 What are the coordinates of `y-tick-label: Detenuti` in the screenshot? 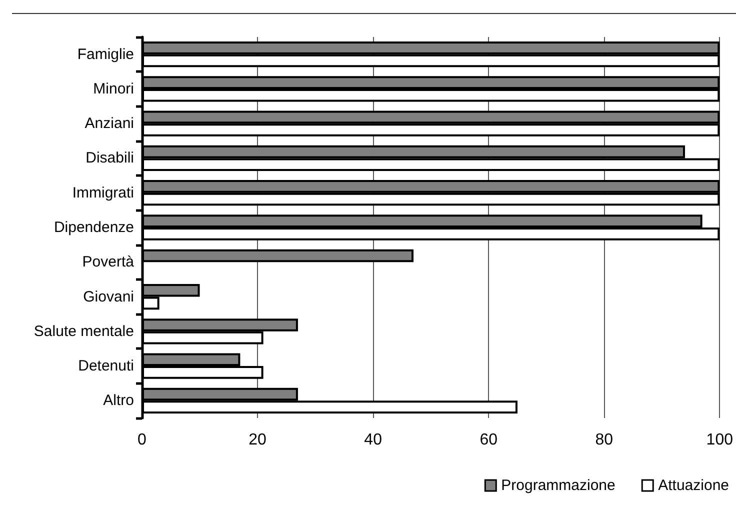 It's located at (106, 366).